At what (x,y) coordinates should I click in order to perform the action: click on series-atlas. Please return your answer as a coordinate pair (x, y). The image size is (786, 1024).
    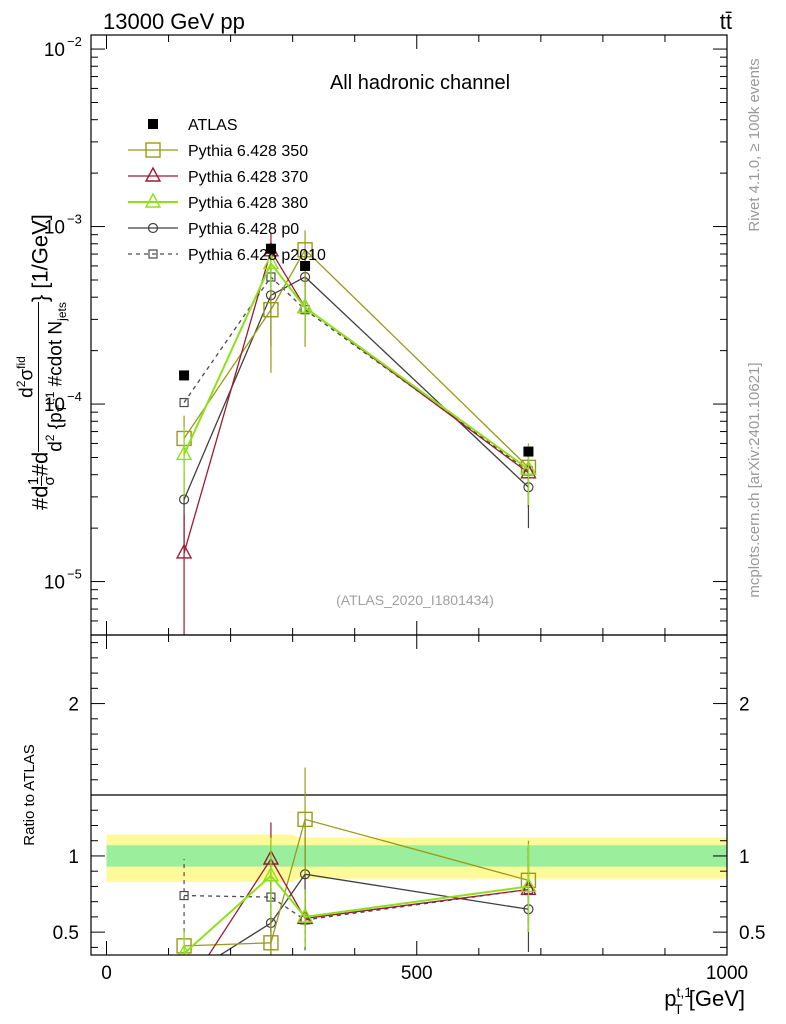
    Looking at the image, I should click on (356, 350).